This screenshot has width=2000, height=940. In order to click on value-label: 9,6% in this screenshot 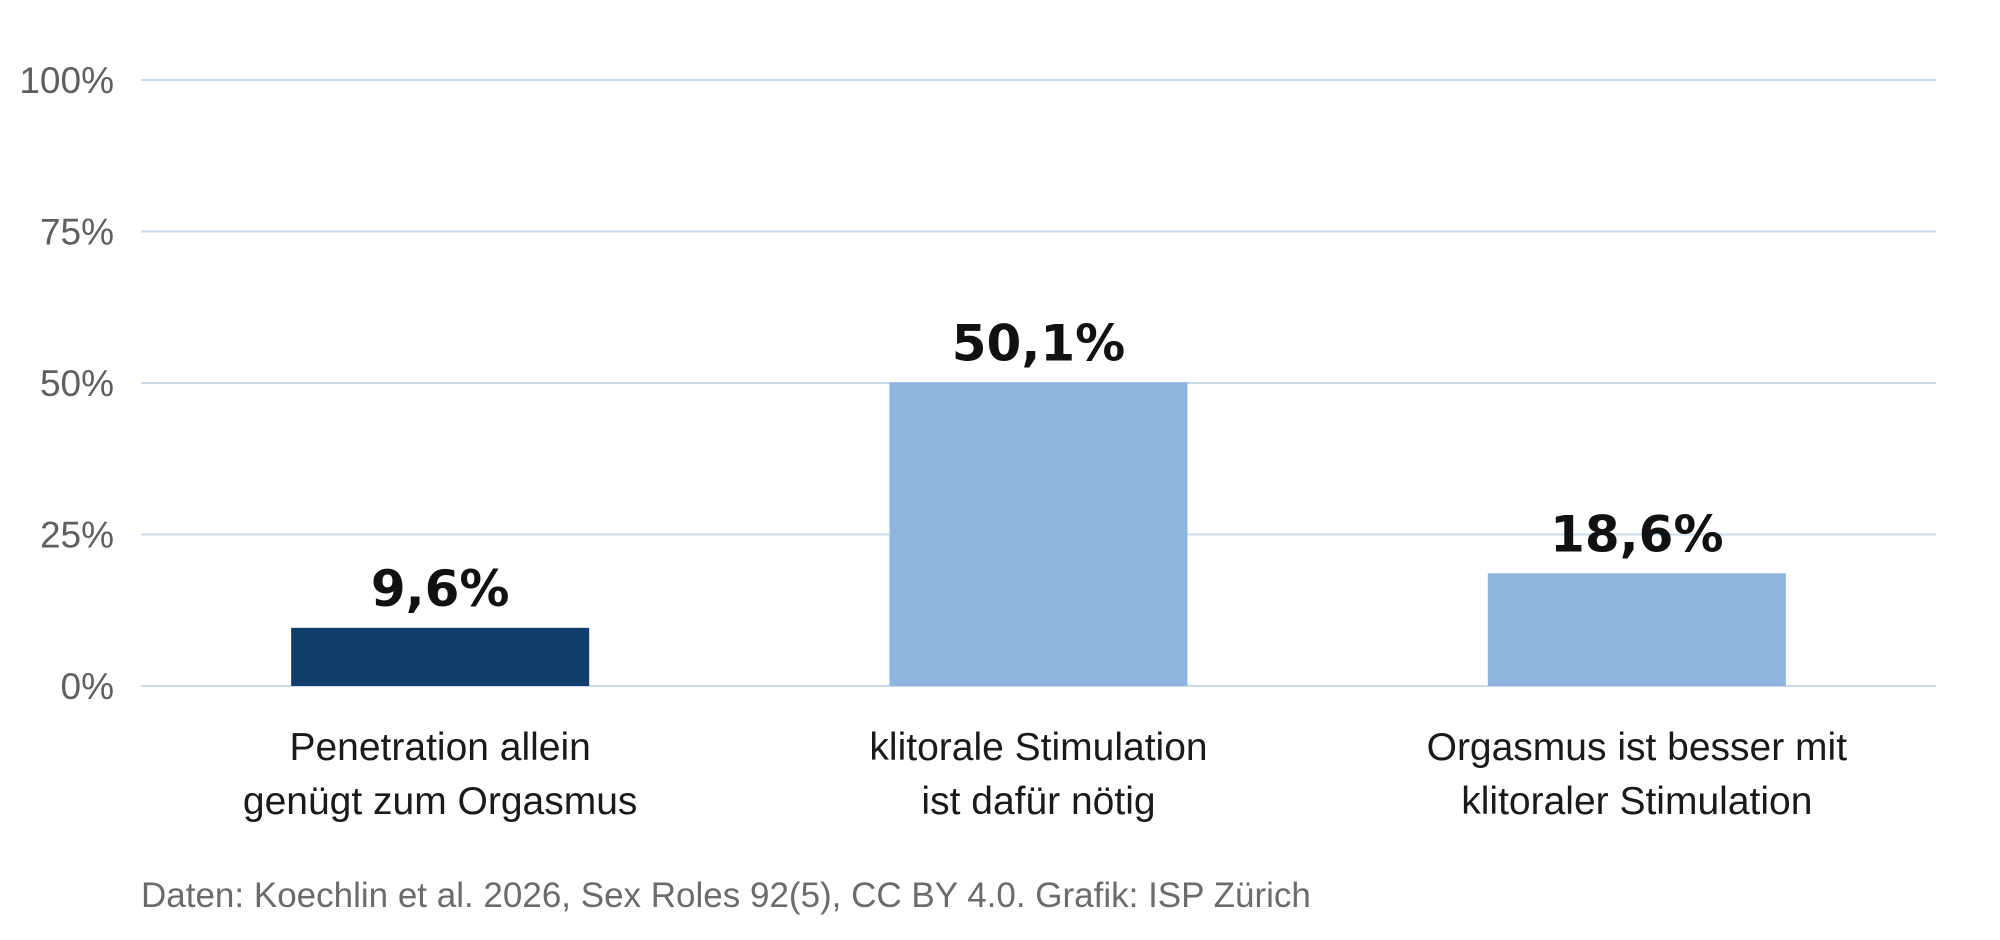, I will do `click(440, 589)`.